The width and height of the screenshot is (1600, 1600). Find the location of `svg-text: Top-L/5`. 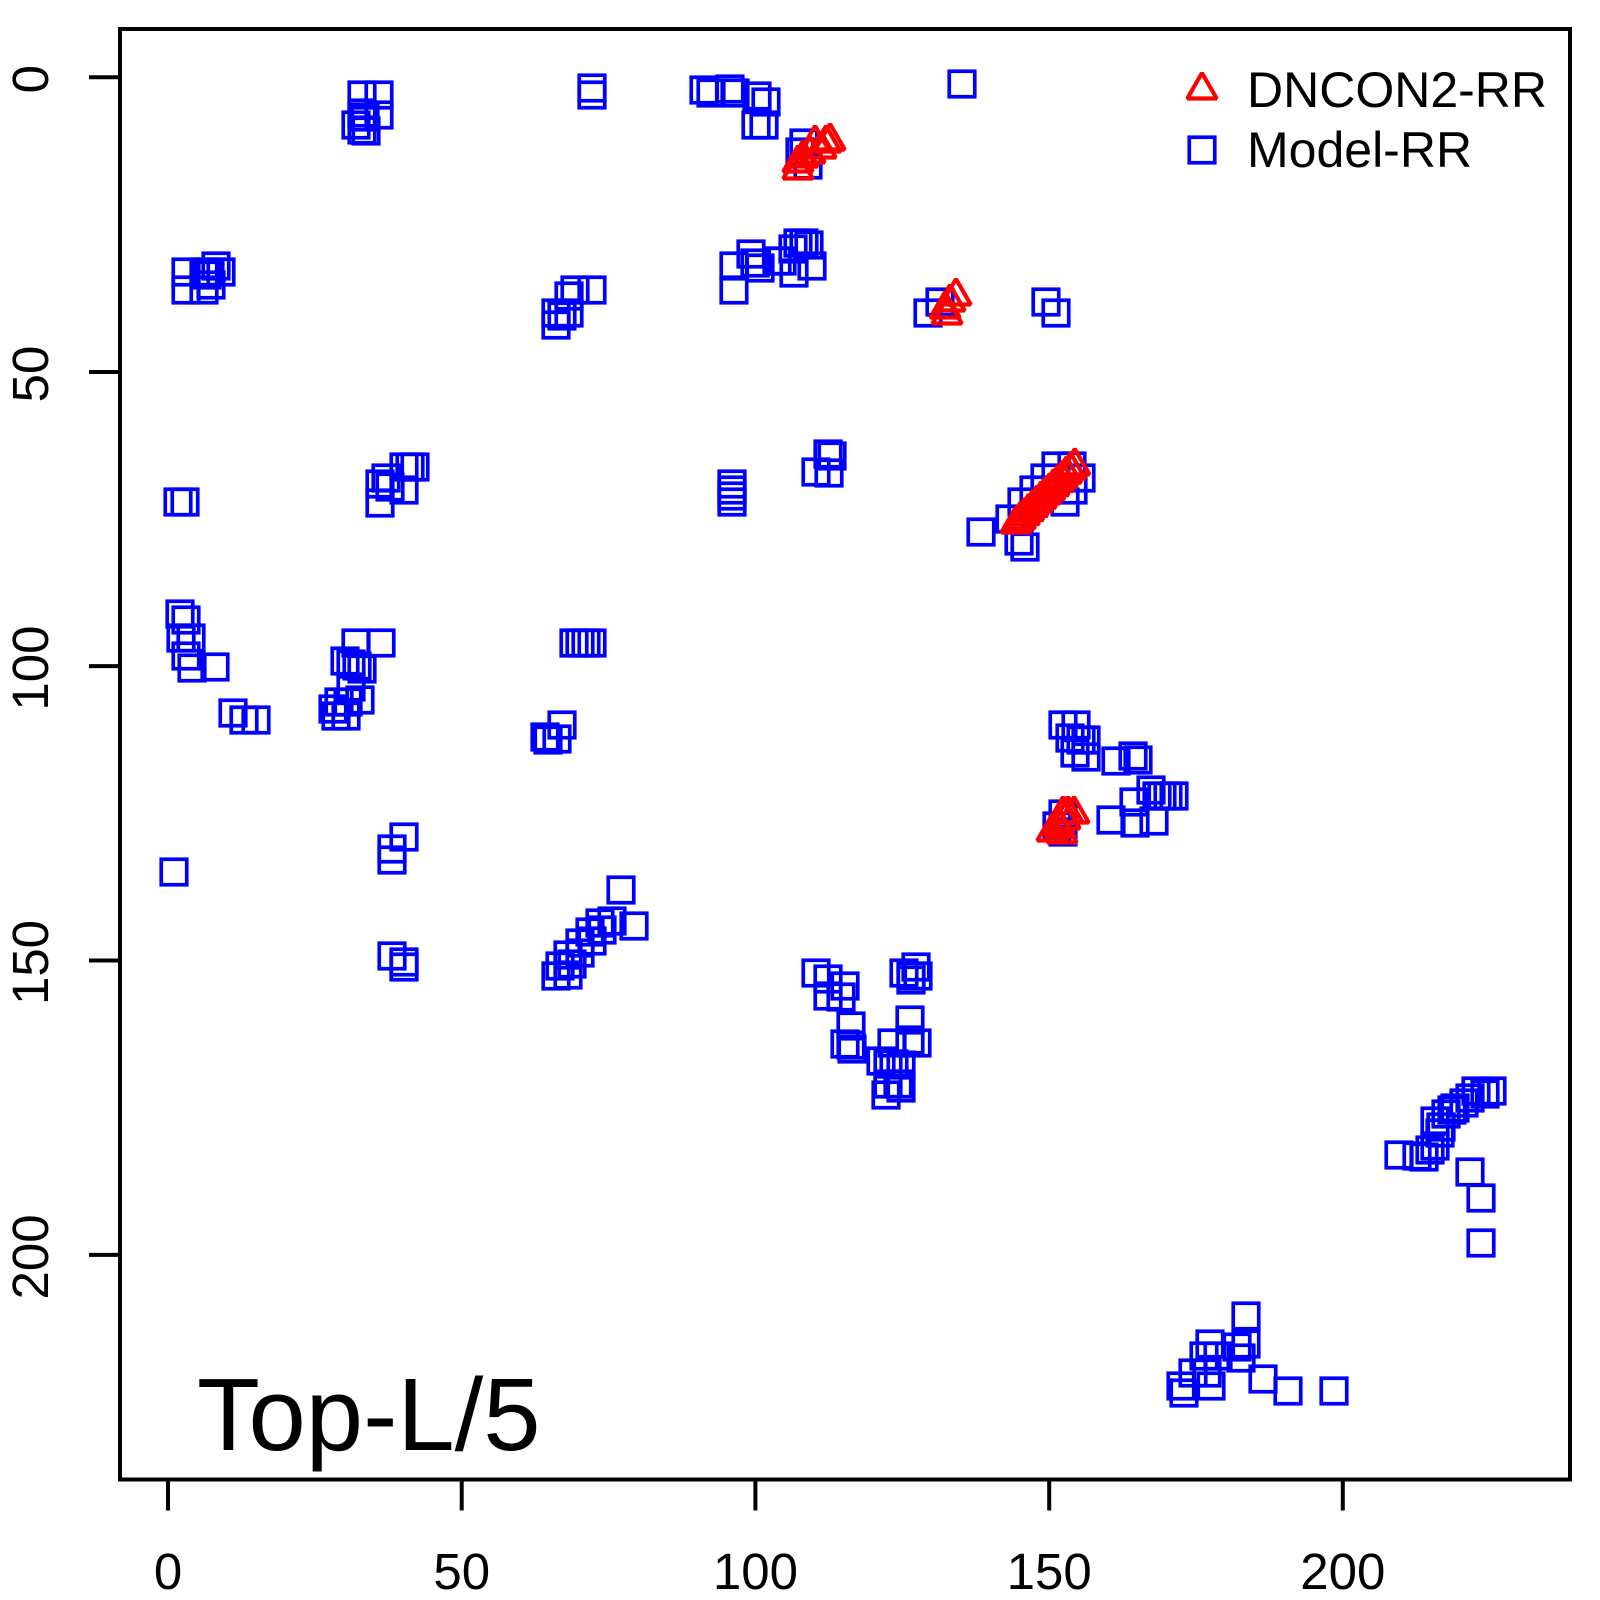

svg-text: Top-L/5 is located at coordinates (369, 1414).